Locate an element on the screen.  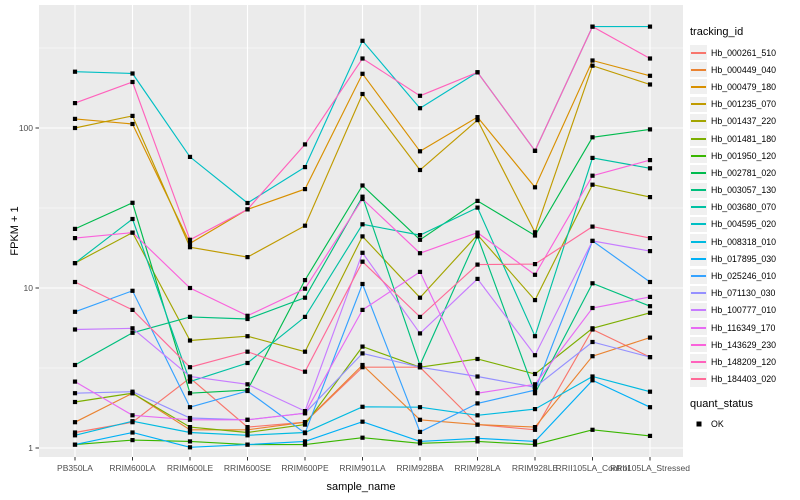
legend-label: Hb_148209_120 is located at coordinates (744, 361).